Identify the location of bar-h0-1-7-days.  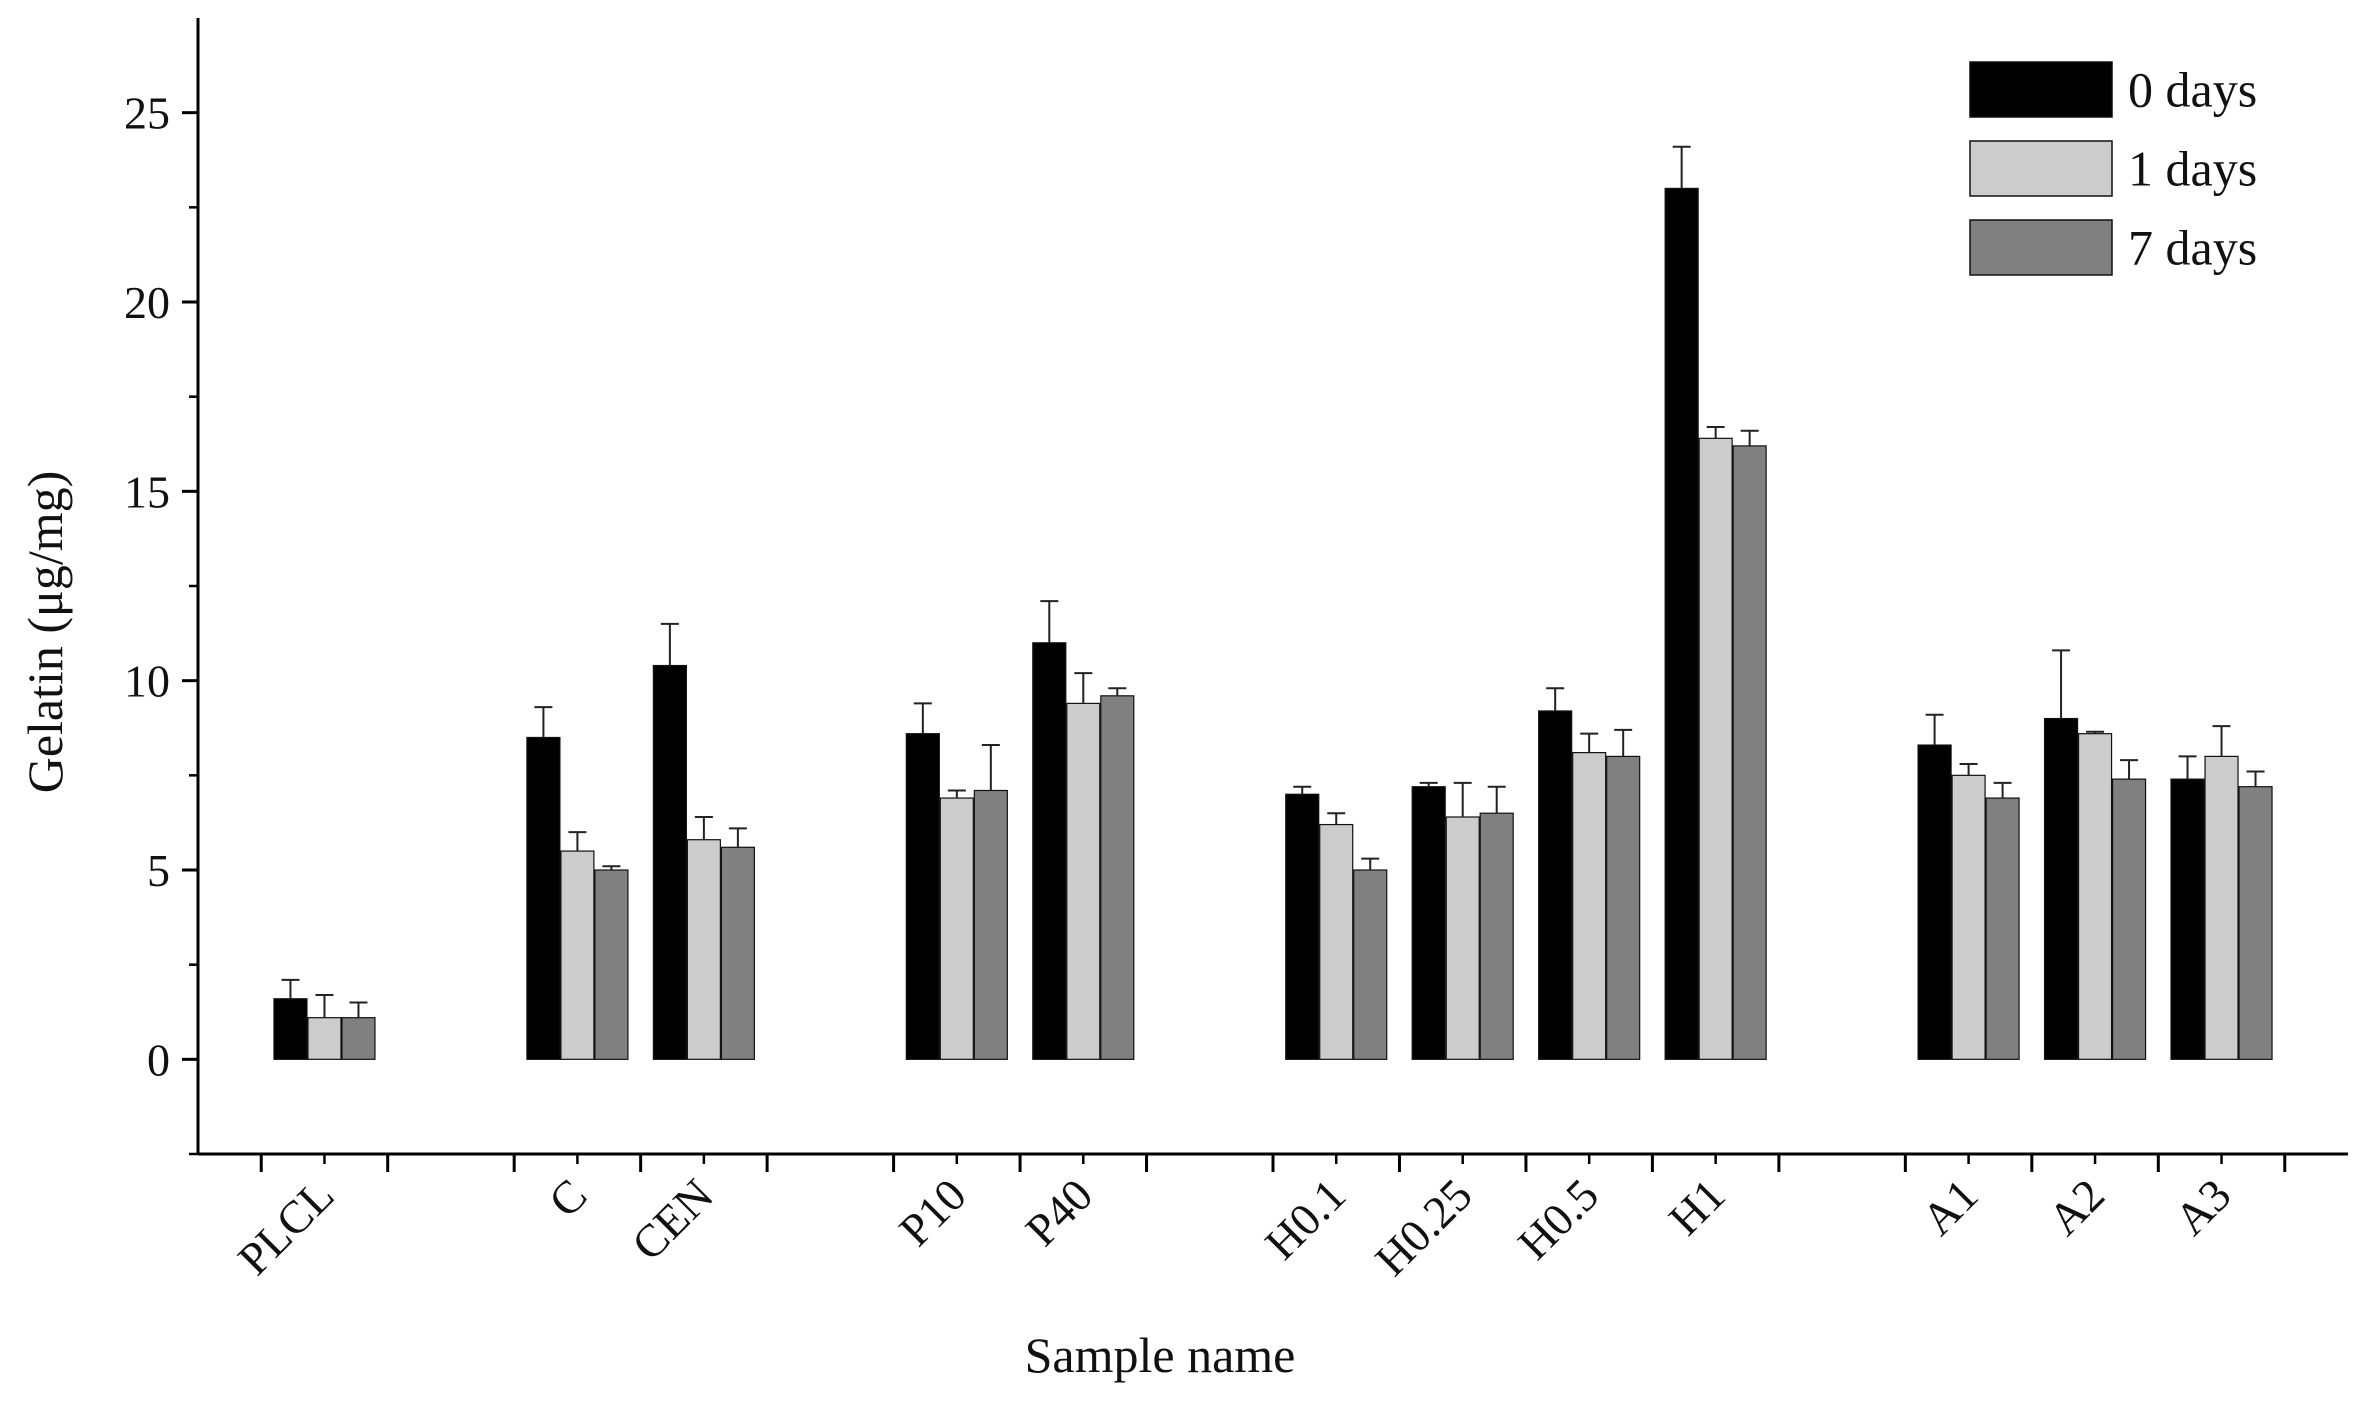
(1370, 964).